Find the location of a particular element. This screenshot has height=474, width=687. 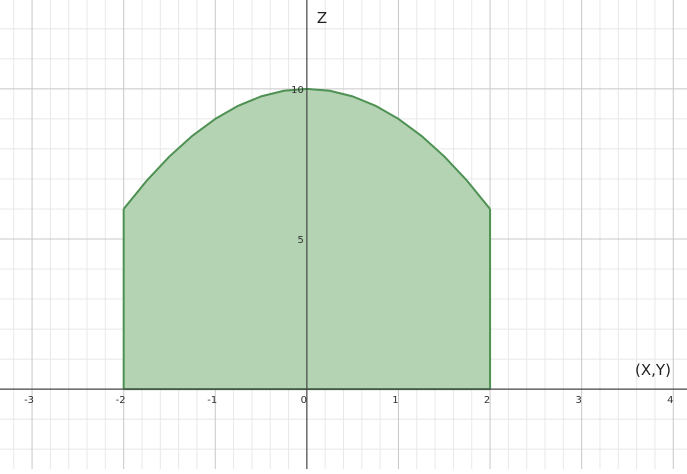

y-tick-label: 5 is located at coordinates (300, 240).